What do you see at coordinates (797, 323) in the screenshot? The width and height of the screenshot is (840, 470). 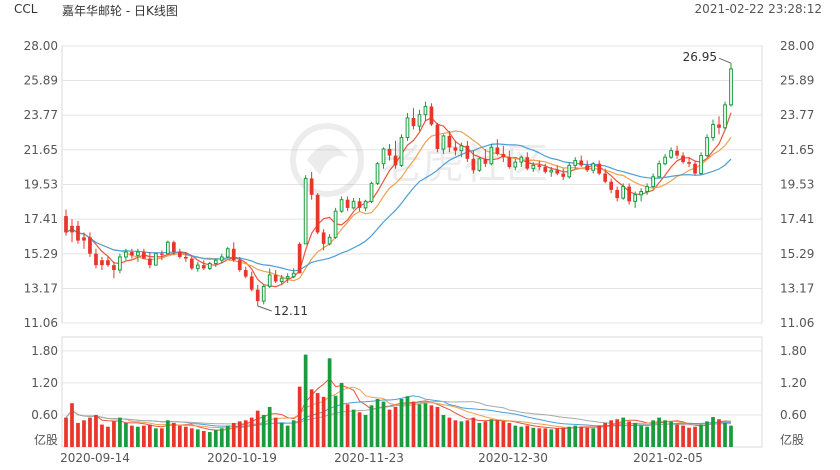 I see `price-tick-right: 11.06` at bounding box center [797, 323].